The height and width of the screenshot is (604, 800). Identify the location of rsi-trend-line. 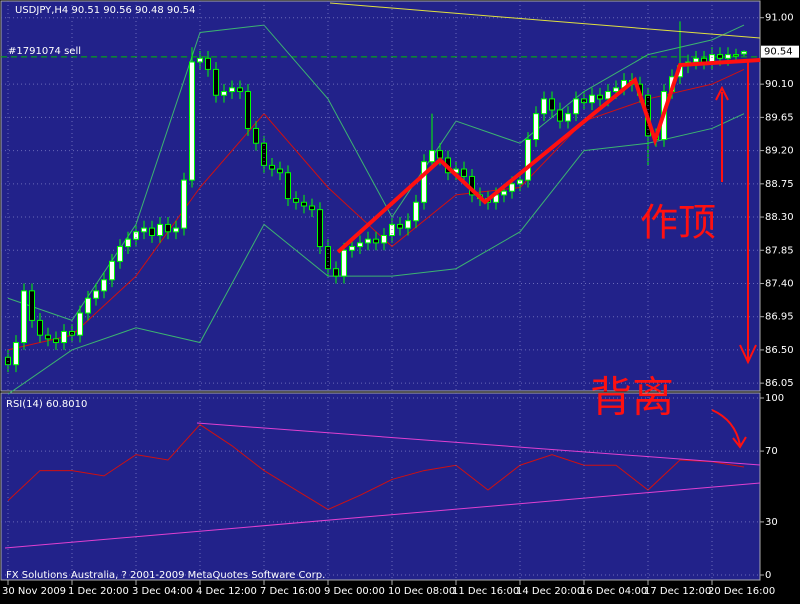
(478, 444).